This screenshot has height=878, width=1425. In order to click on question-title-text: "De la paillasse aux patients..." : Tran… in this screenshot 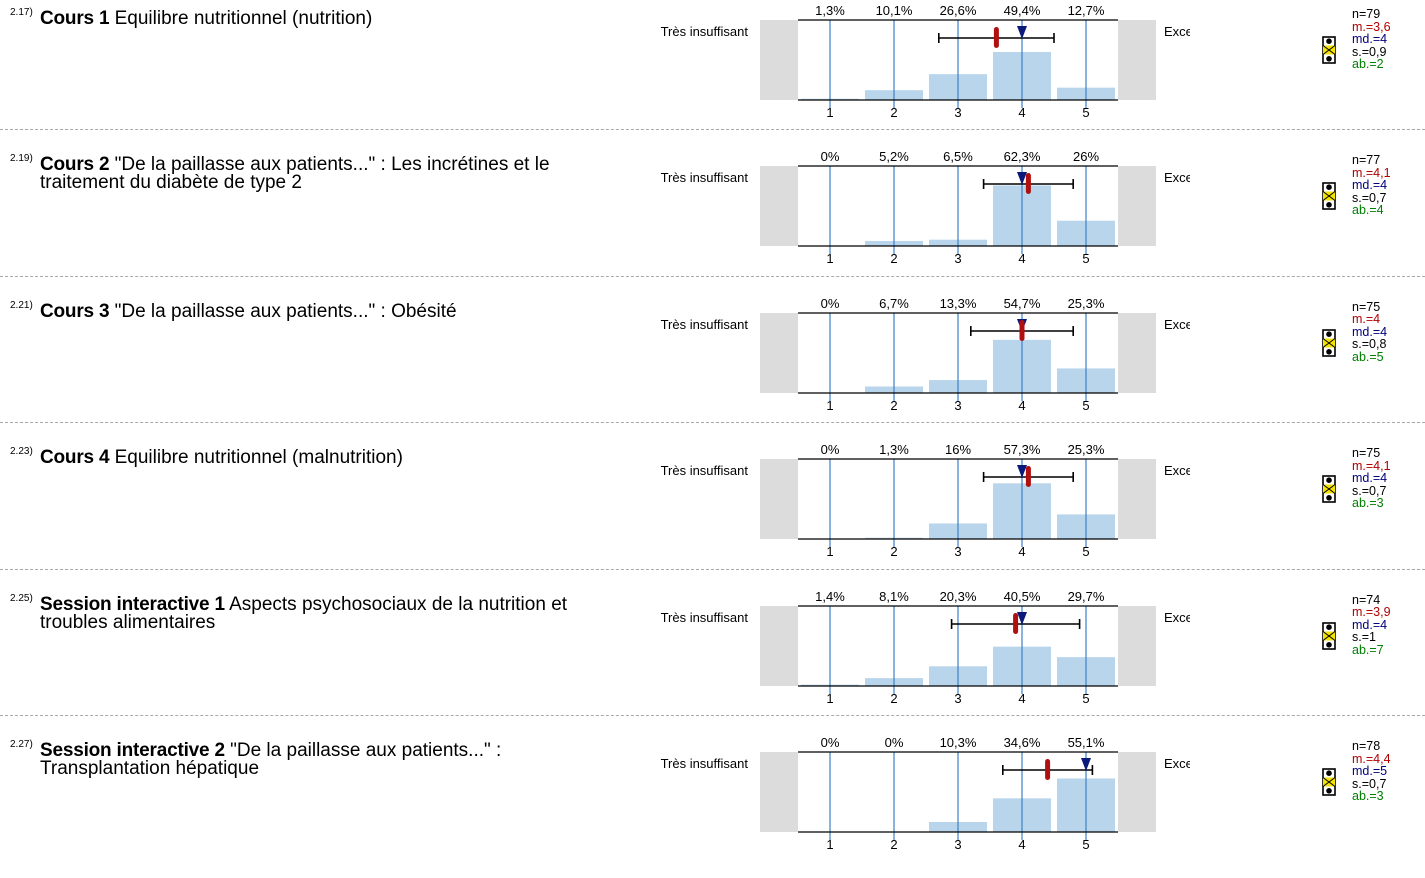, I will do `click(271, 759)`.